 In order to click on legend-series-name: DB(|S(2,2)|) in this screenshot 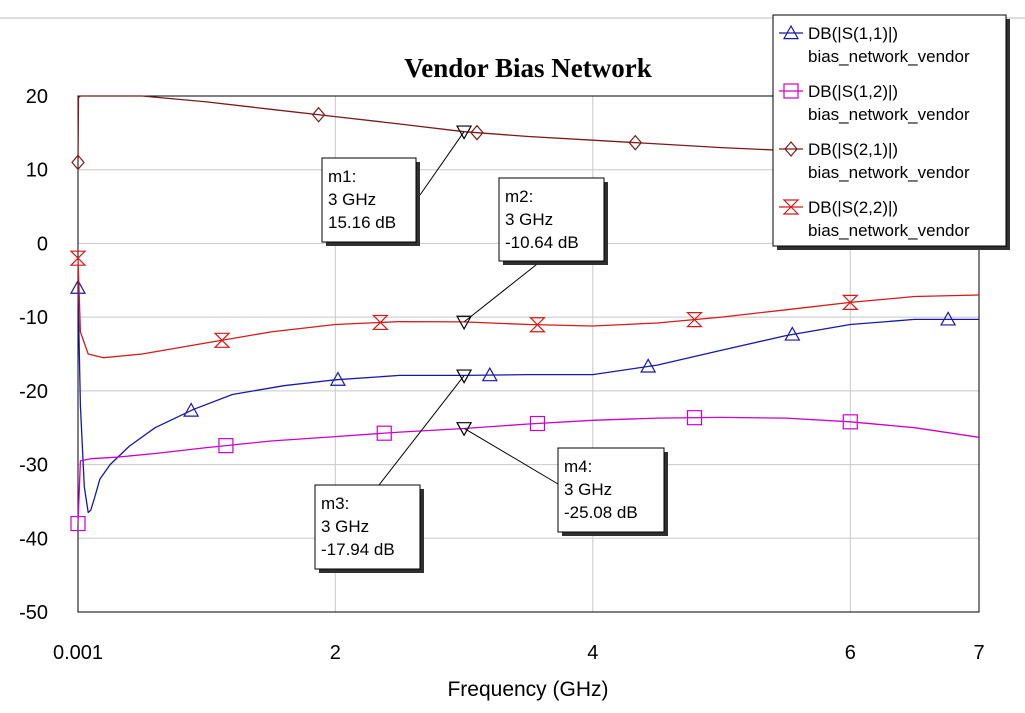, I will do `click(853, 207)`.